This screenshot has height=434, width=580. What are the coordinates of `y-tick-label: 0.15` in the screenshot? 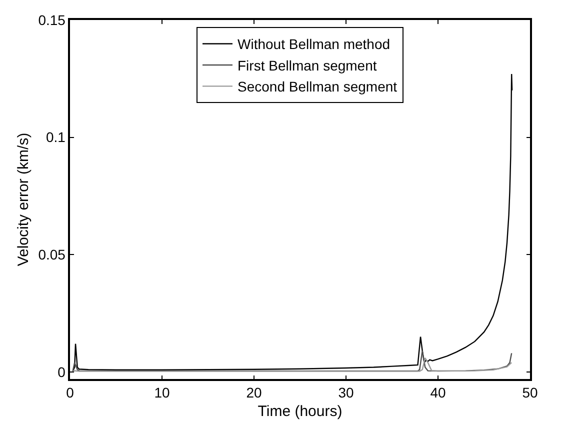 It's located at (52, 20).